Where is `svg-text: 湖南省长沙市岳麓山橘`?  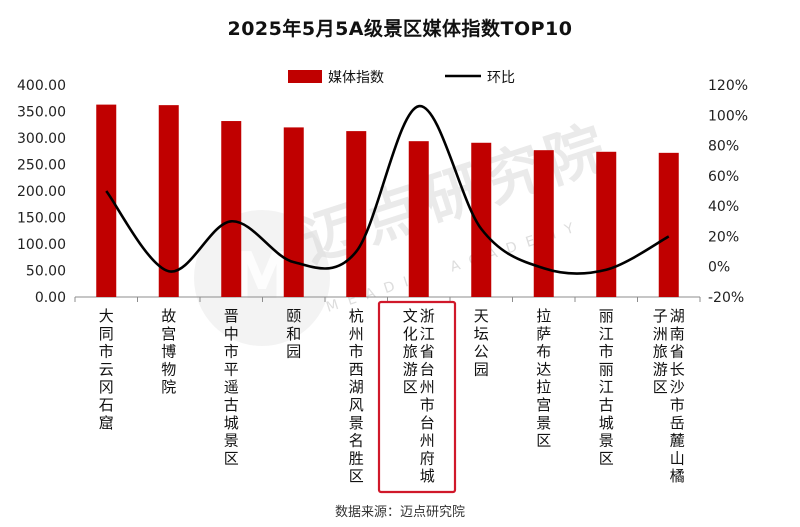 svg-text: 湖南省长沙市岳麓山橘 is located at coordinates (677, 396).